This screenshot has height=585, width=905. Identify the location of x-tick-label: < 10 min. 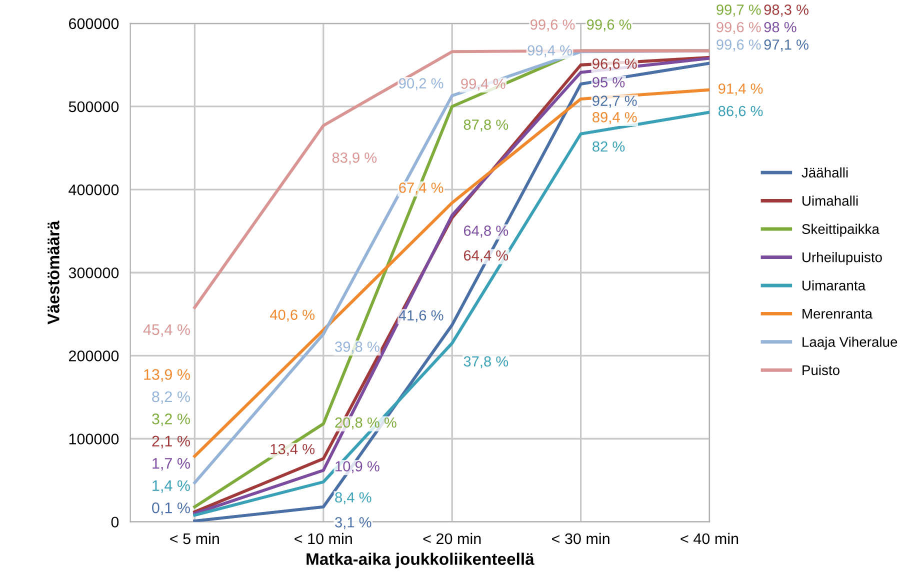
(323, 538).